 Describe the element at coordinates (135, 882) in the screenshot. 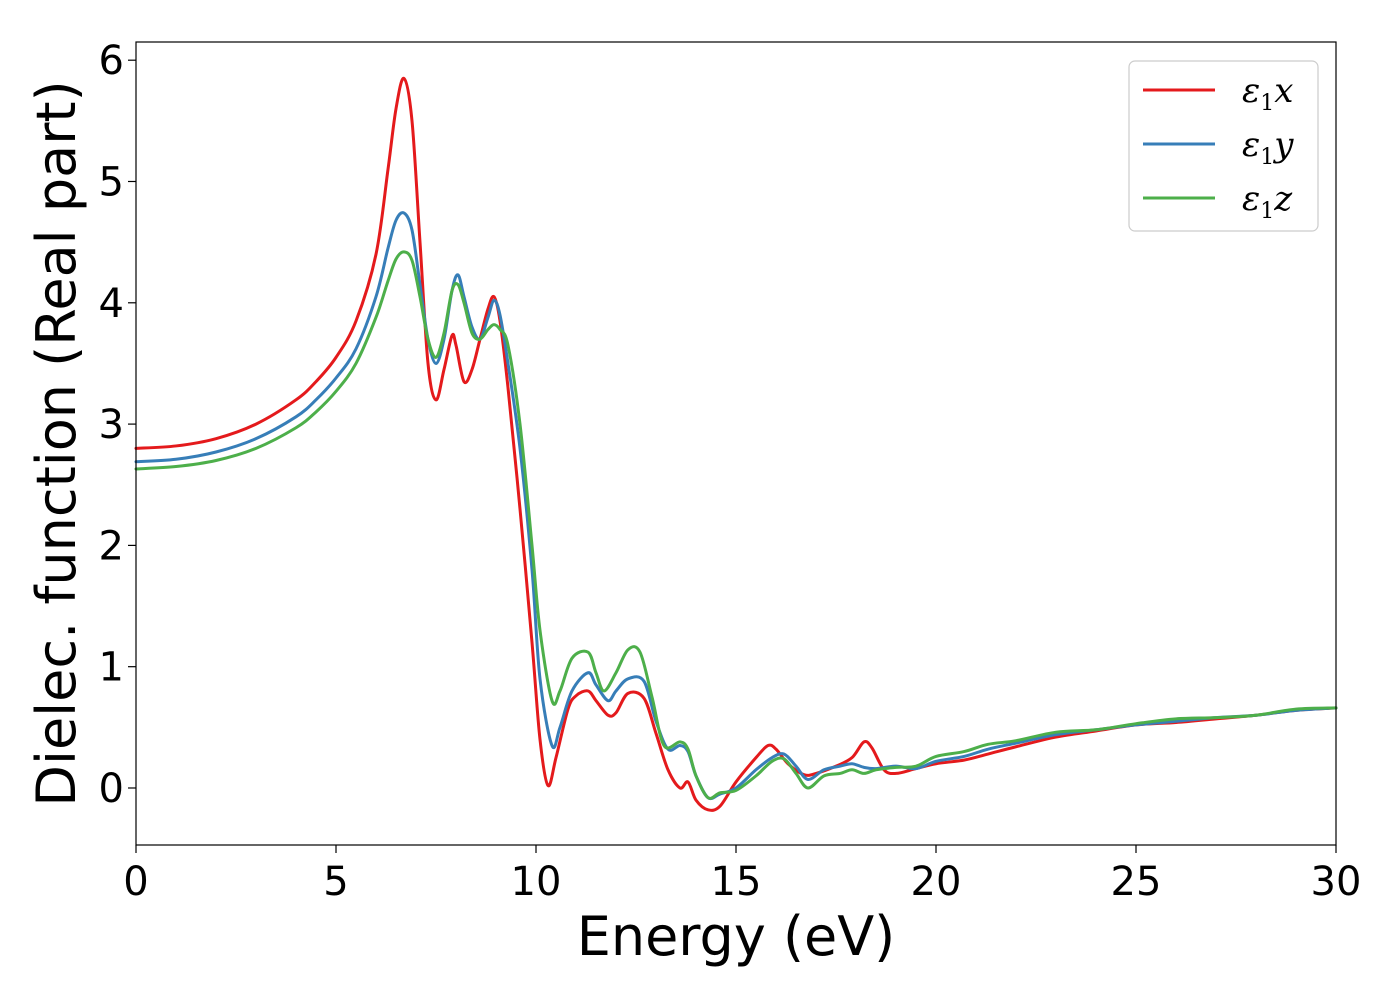

I see `x-tick-label: 0` at that location.